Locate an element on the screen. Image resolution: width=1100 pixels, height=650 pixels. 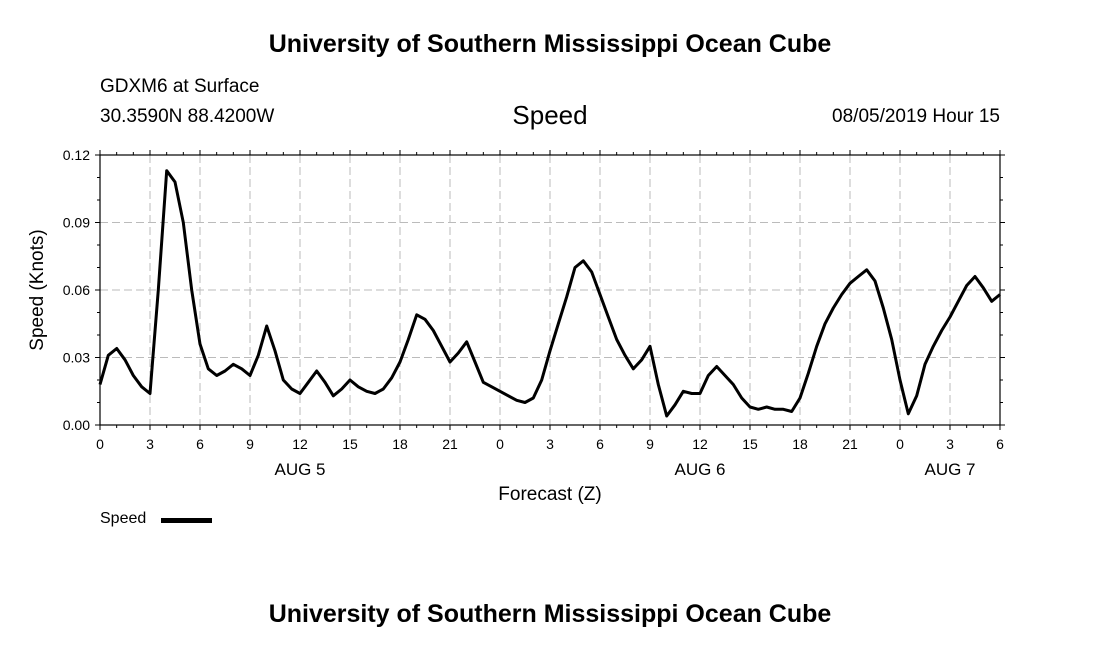
day-label: AUG 7 is located at coordinates (949, 469).